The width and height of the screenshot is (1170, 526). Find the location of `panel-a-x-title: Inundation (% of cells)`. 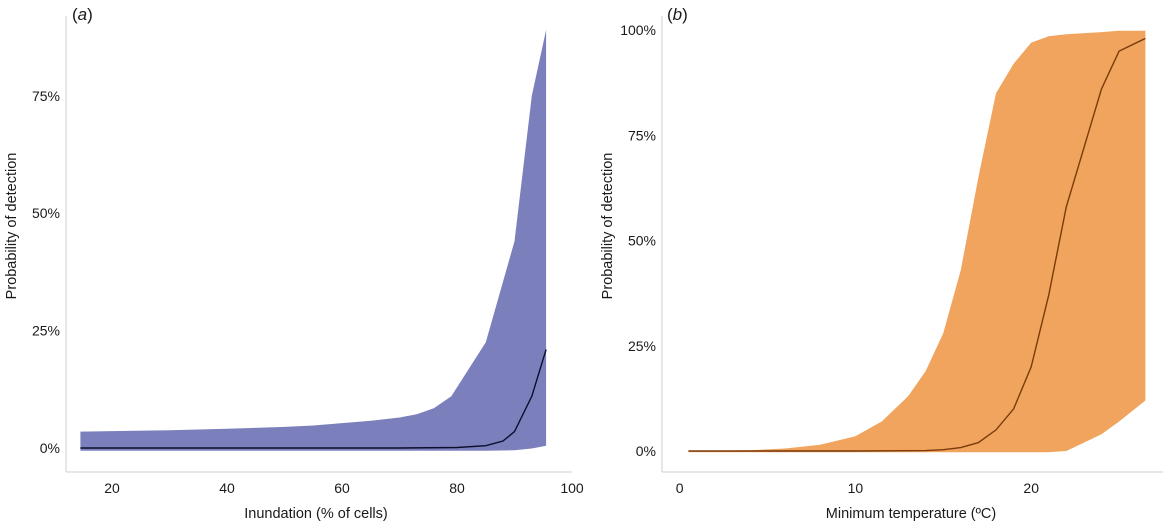

panel-a-x-title: Inundation (% of cells) is located at coordinates (315, 514).